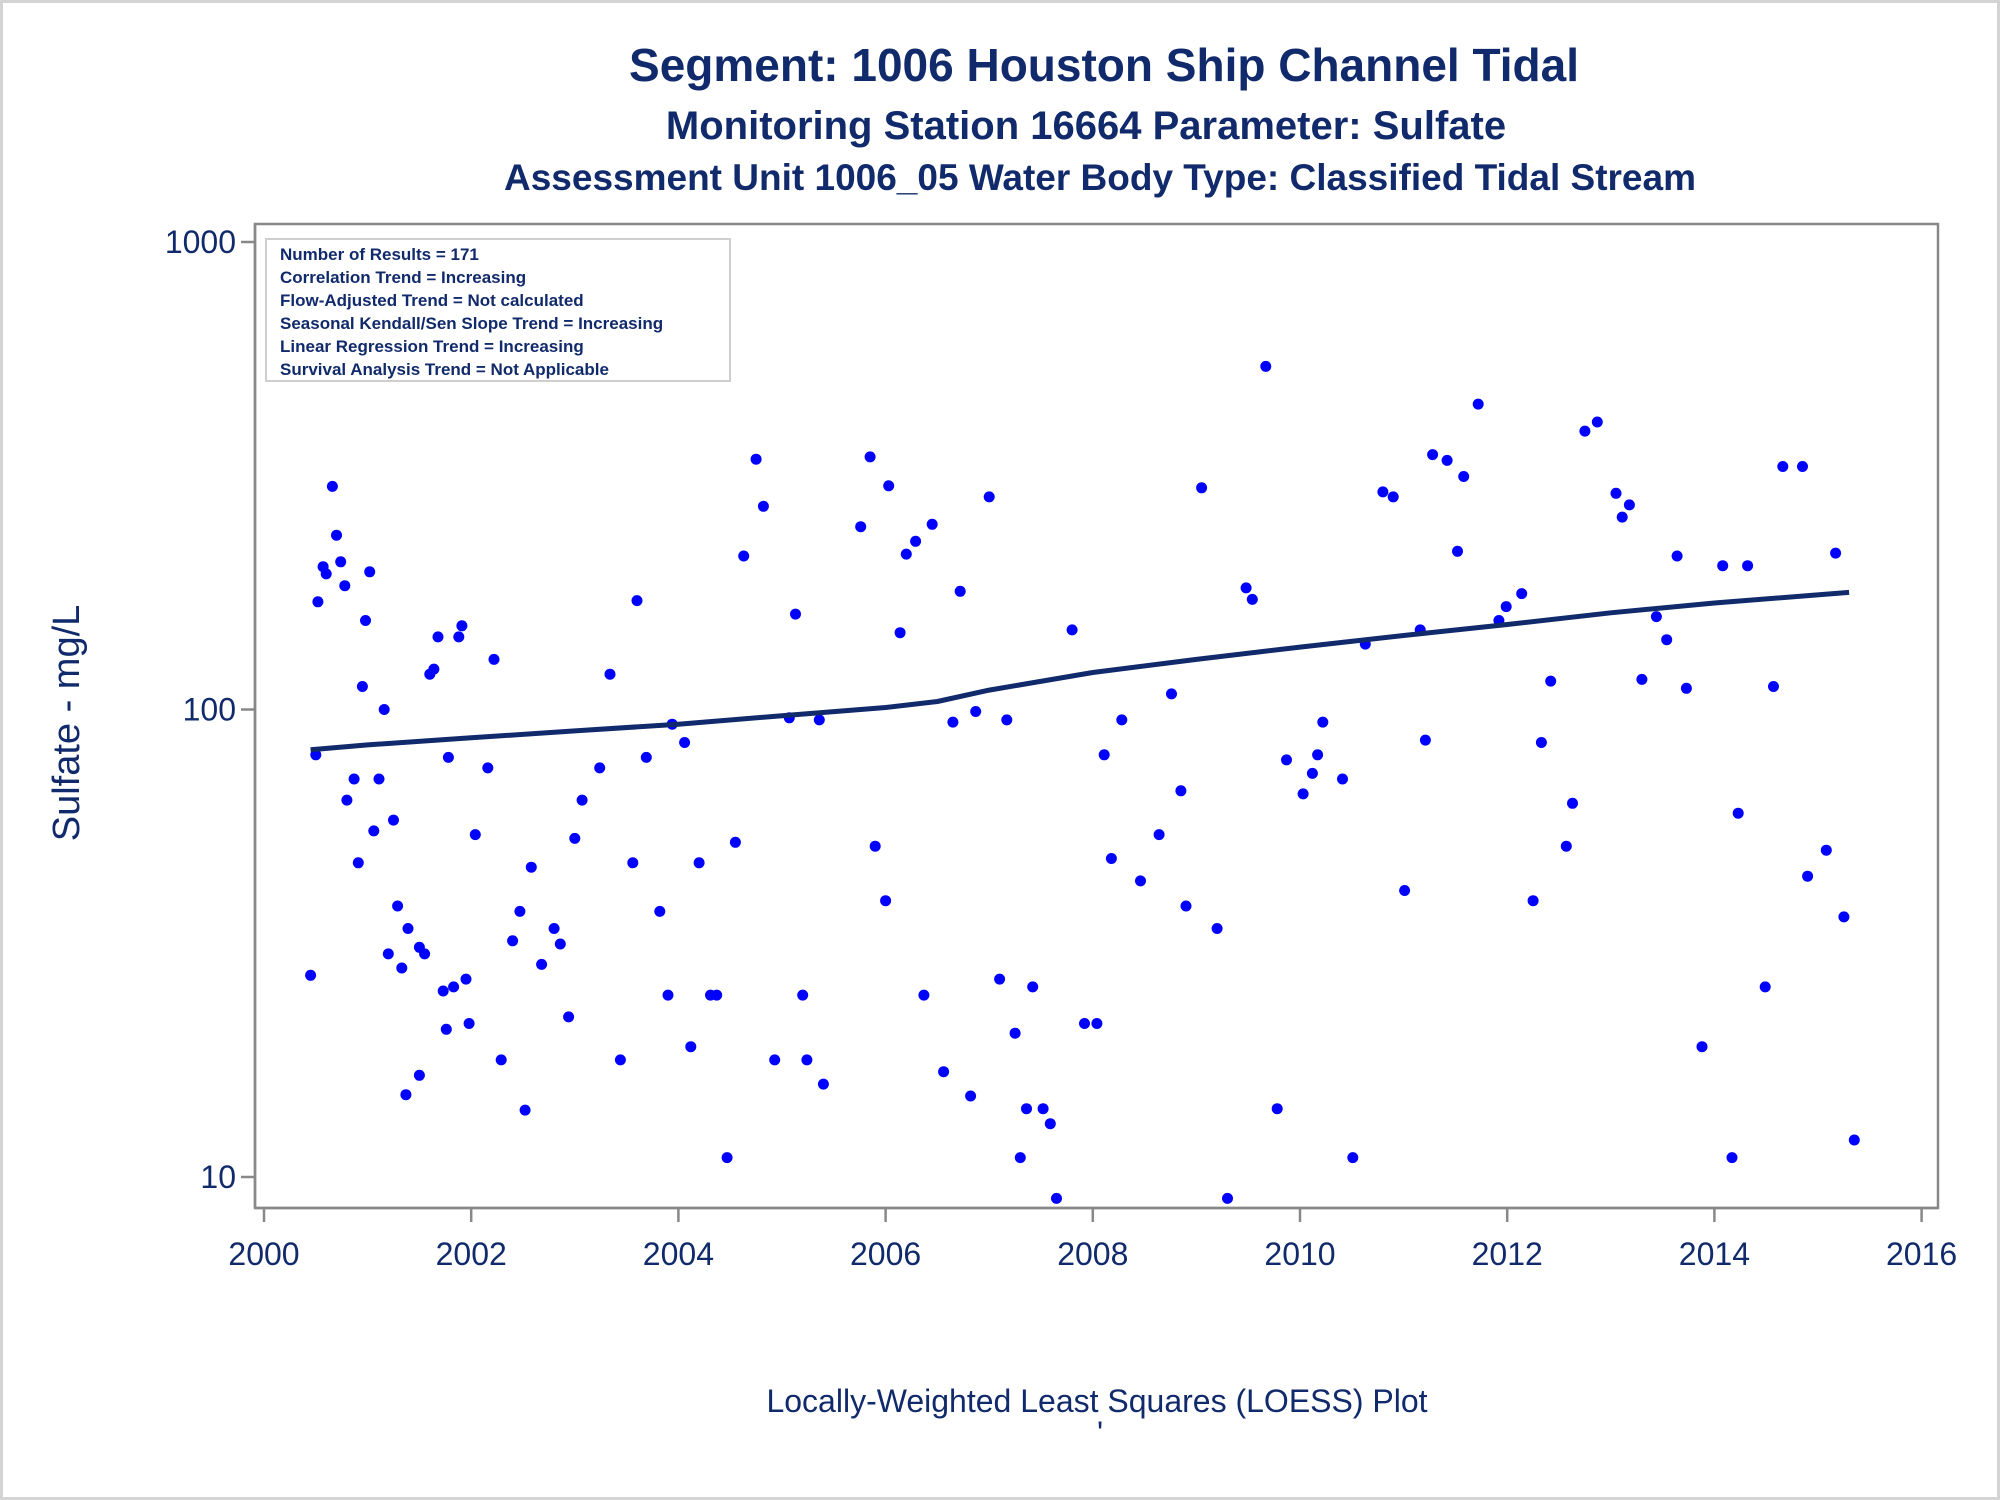 The width and height of the screenshot is (2000, 1500). I want to click on y-axis-label: Sulfate - mg/L, so click(67, 723).